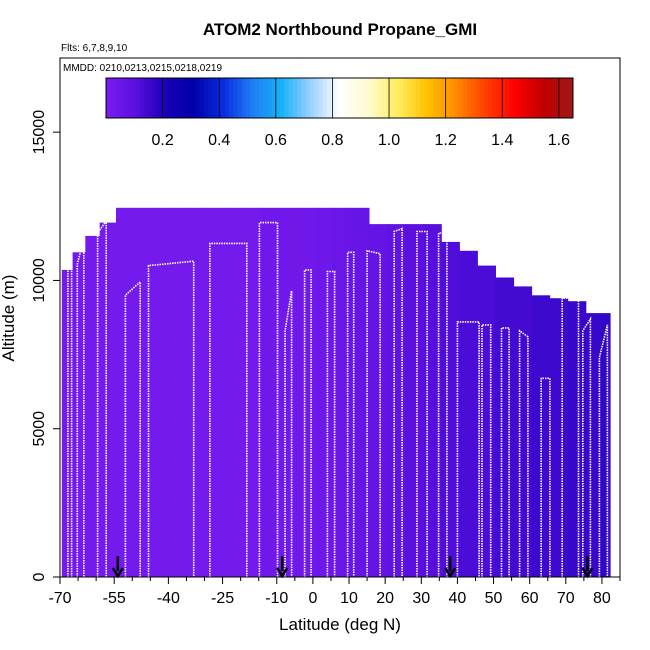 The height and width of the screenshot is (650, 650). Describe the element at coordinates (222, 598) in the screenshot. I see `x-tick-label: -25` at that location.